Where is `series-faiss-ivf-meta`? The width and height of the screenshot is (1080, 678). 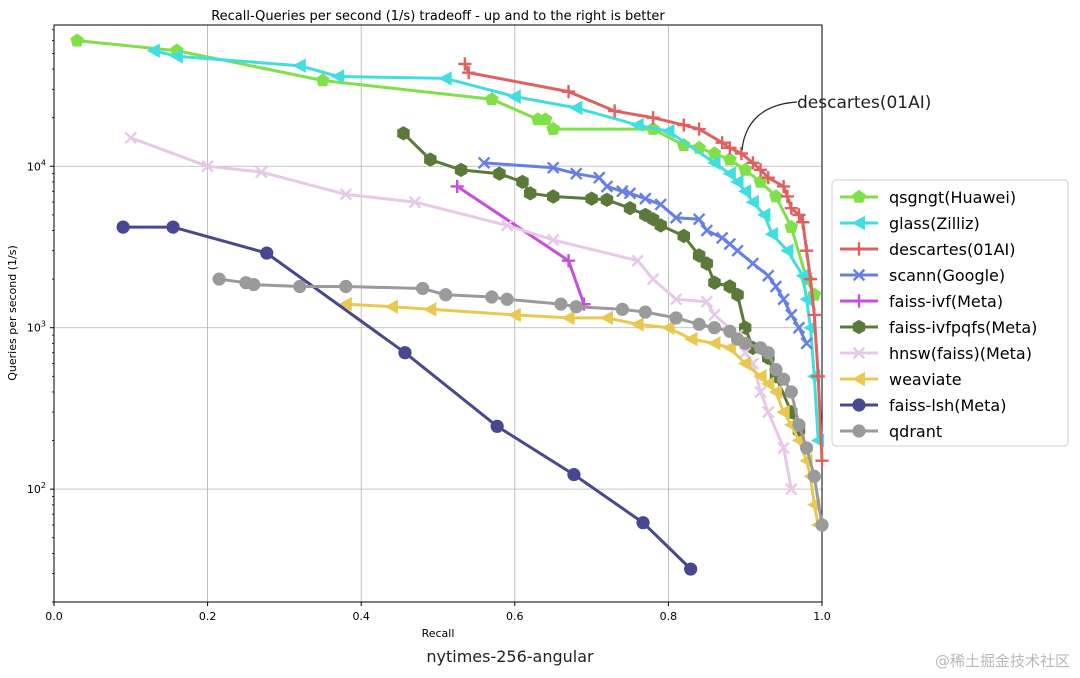 series-faiss-ivf-meta is located at coordinates (520, 245).